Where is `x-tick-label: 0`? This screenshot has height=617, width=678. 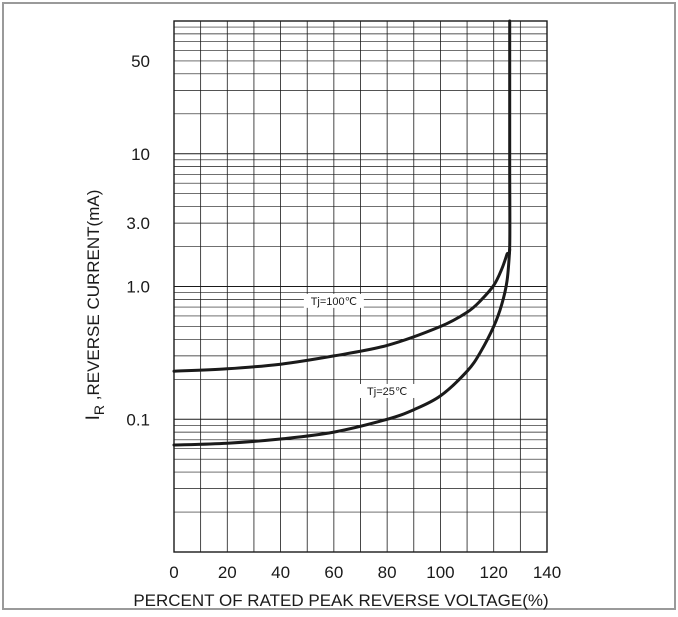
x-tick-label: 0 is located at coordinates (173, 572).